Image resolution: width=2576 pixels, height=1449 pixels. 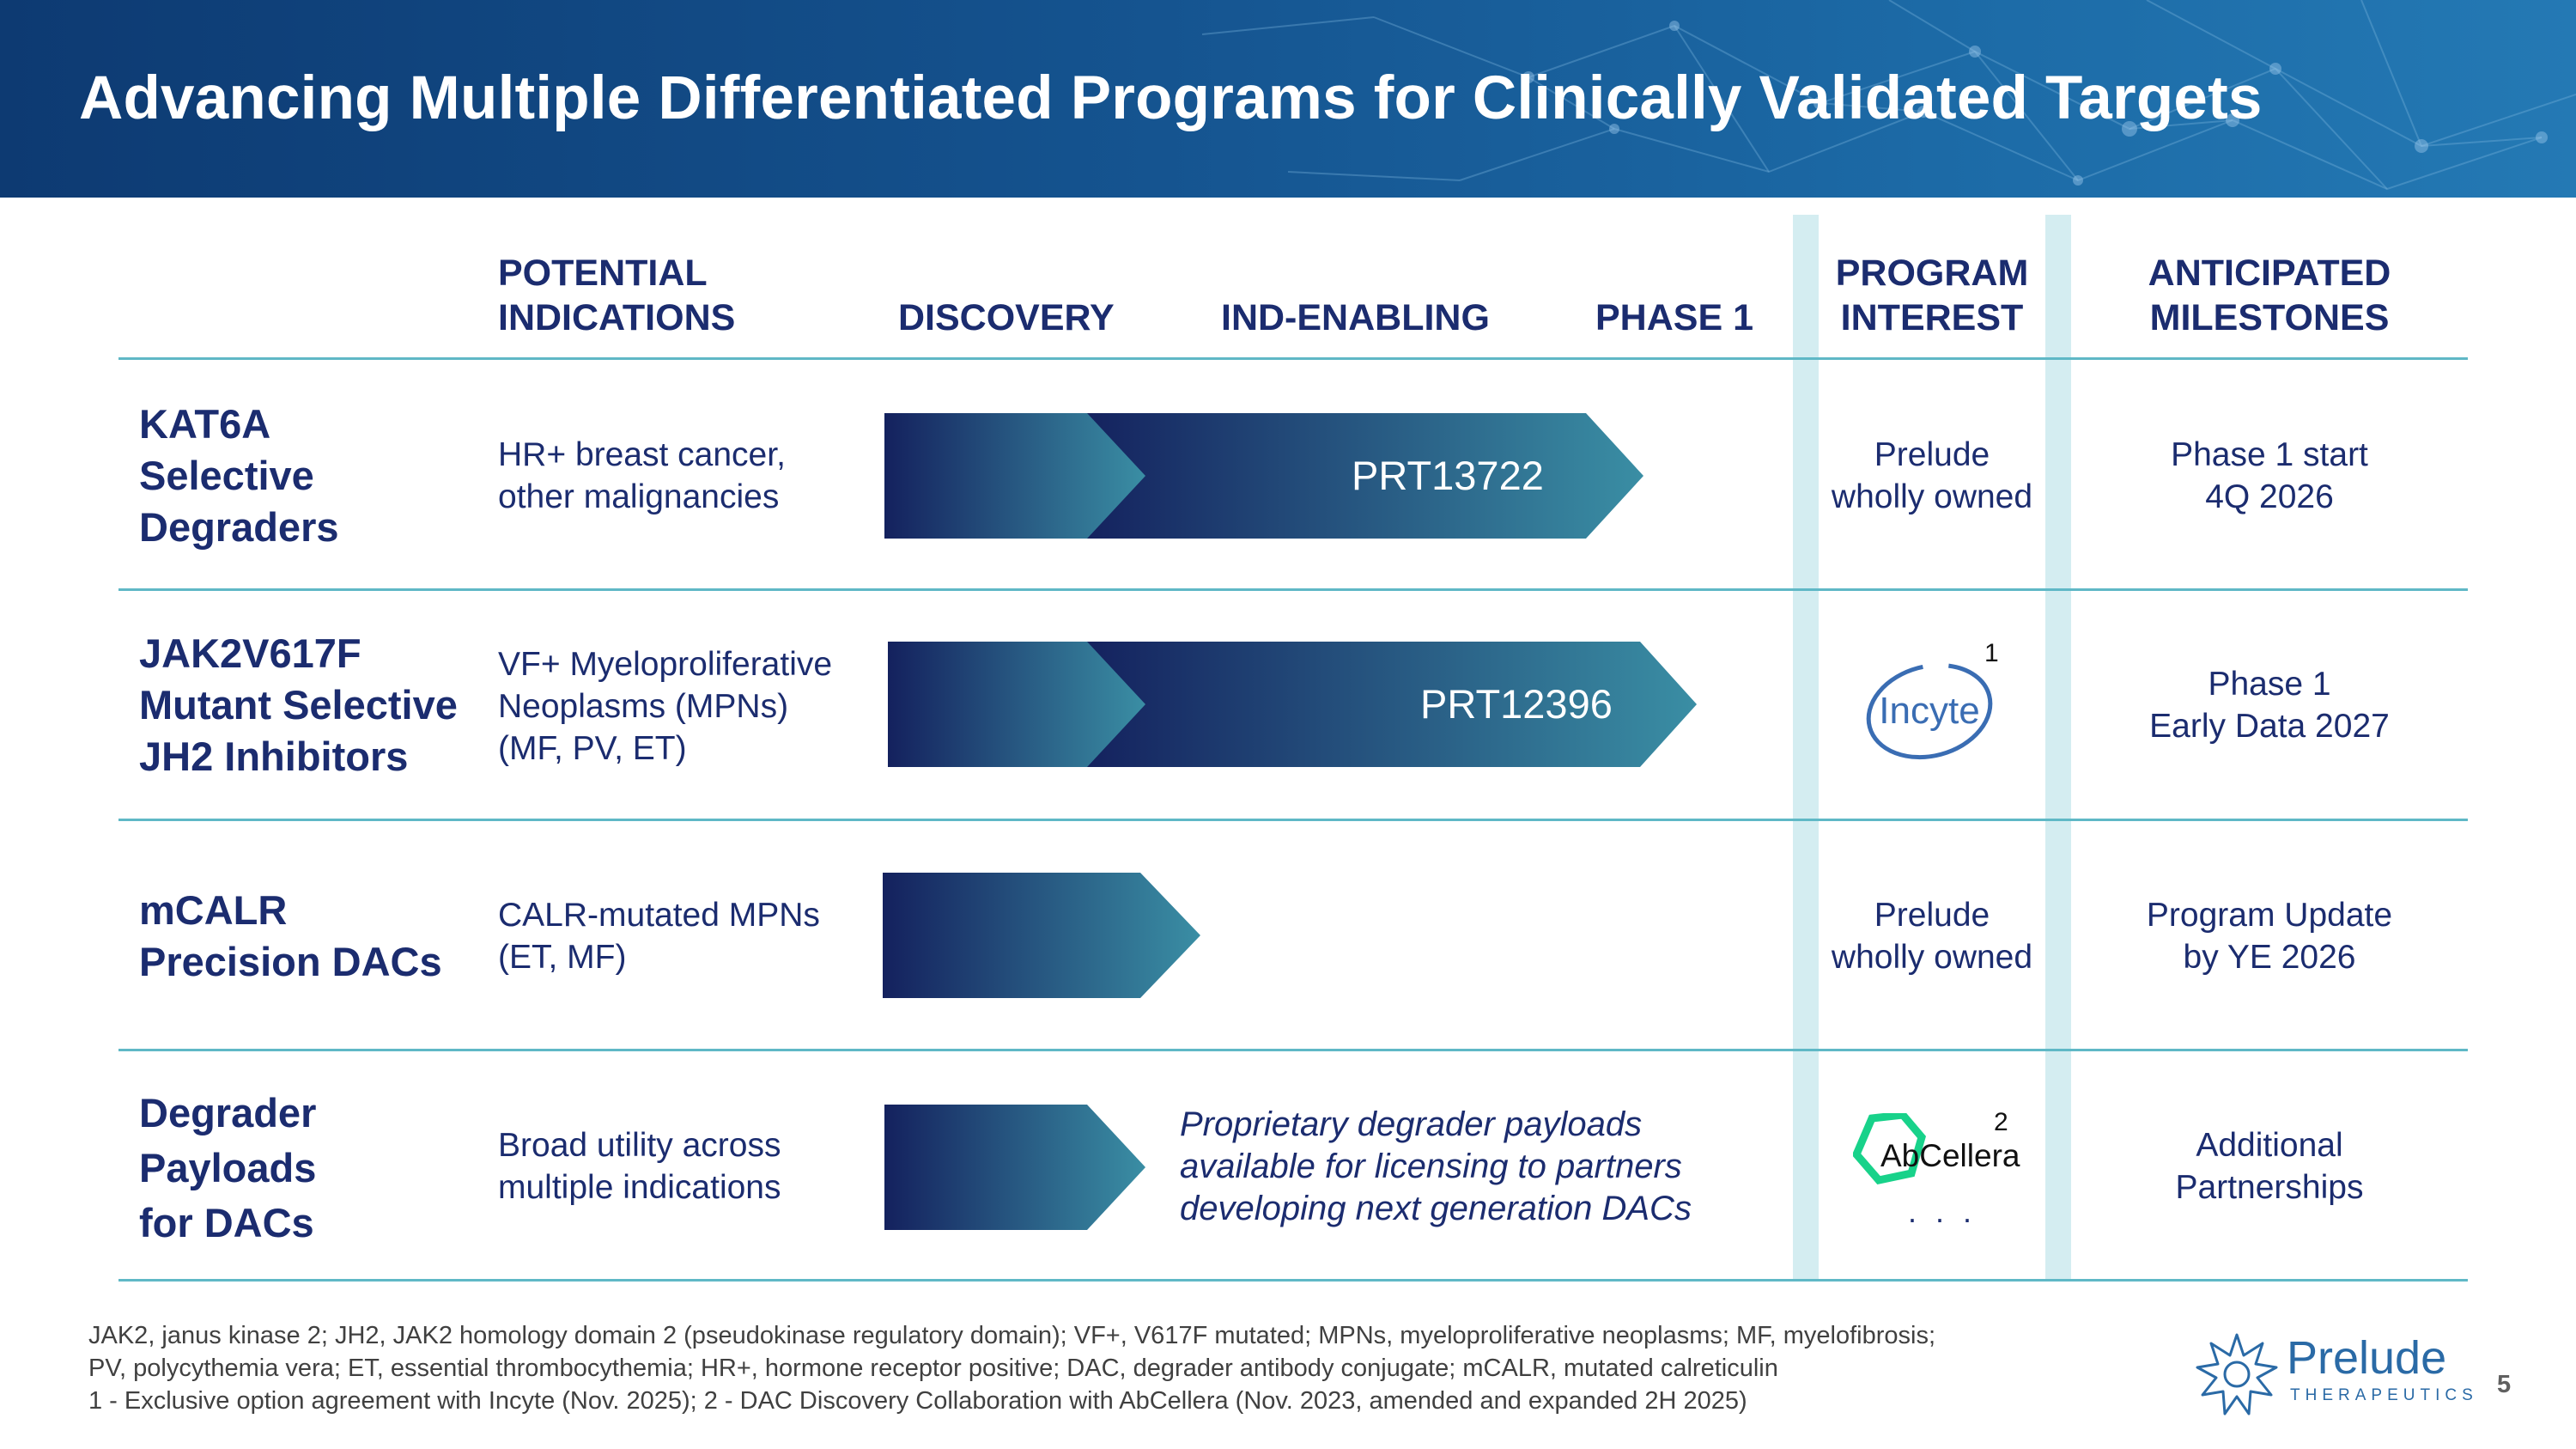 I want to click on col-header-interest: PROGRAM INTEREST, so click(x=1932, y=295).